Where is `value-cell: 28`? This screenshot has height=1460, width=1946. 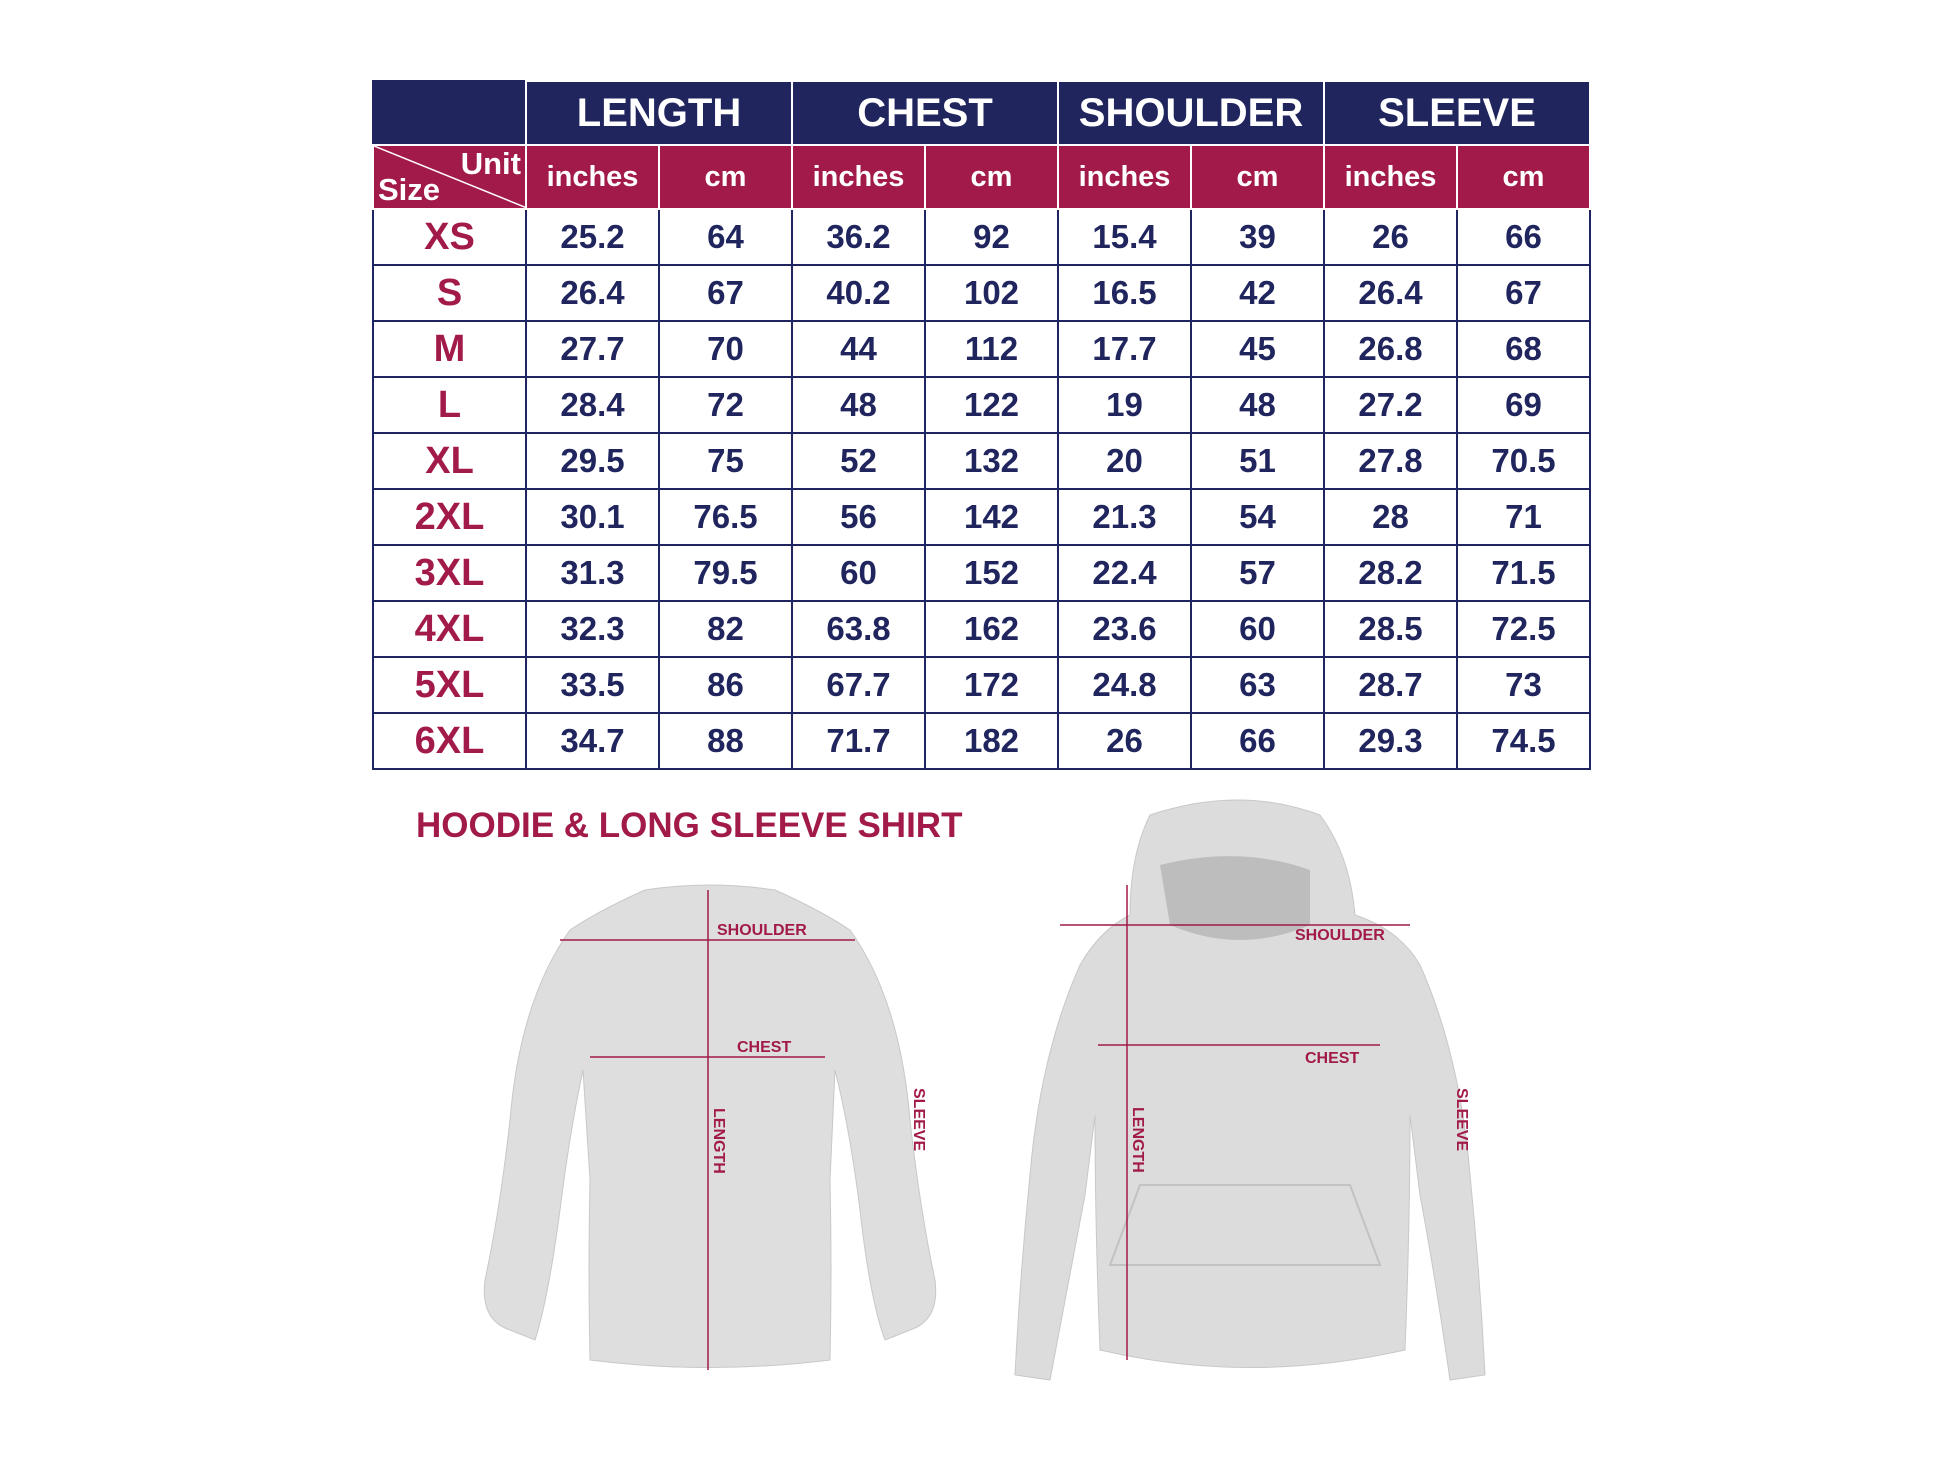
value-cell: 28 is located at coordinates (1390, 517).